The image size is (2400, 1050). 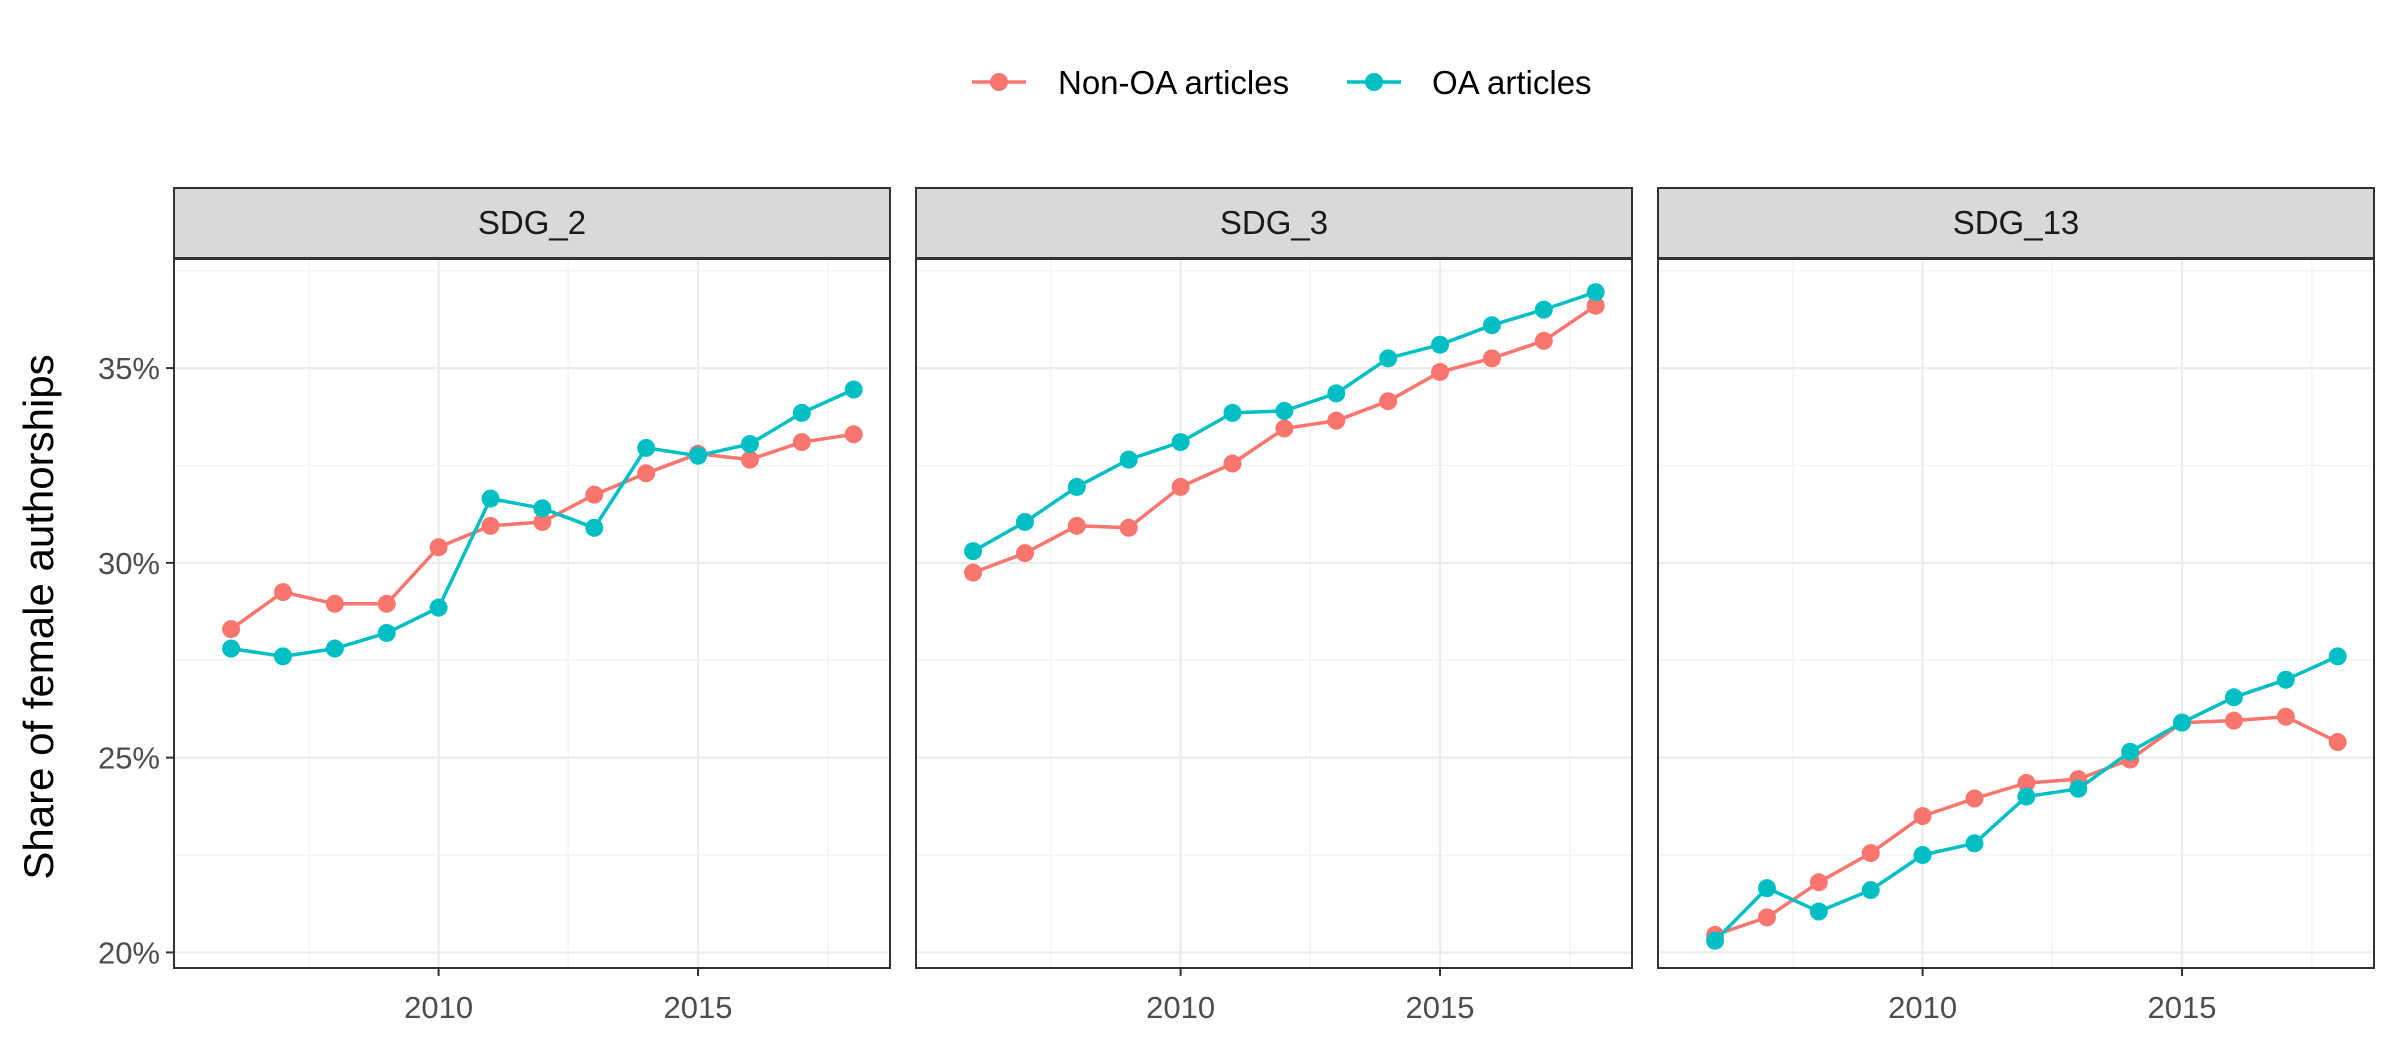 I want to click on y-tick-label: 35%, so click(x=129, y=368).